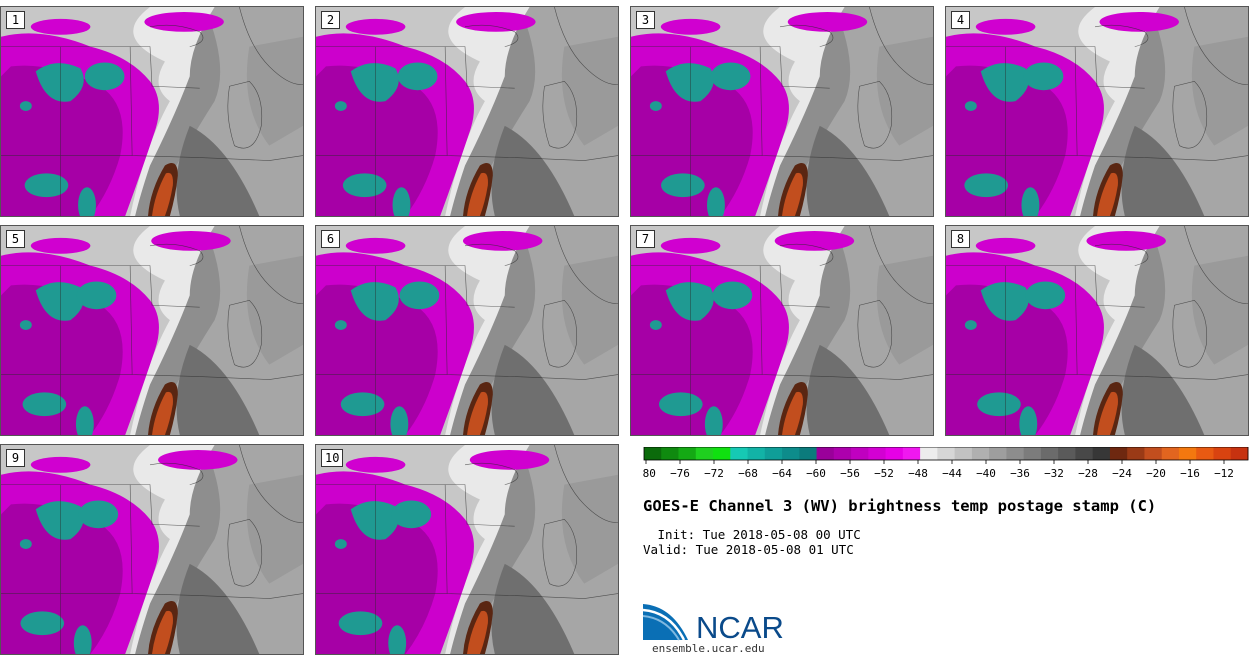 This screenshot has height=657, width=1260. What do you see at coordinates (15, 239) in the screenshot?
I see `stamp-number: 5` at bounding box center [15, 239].